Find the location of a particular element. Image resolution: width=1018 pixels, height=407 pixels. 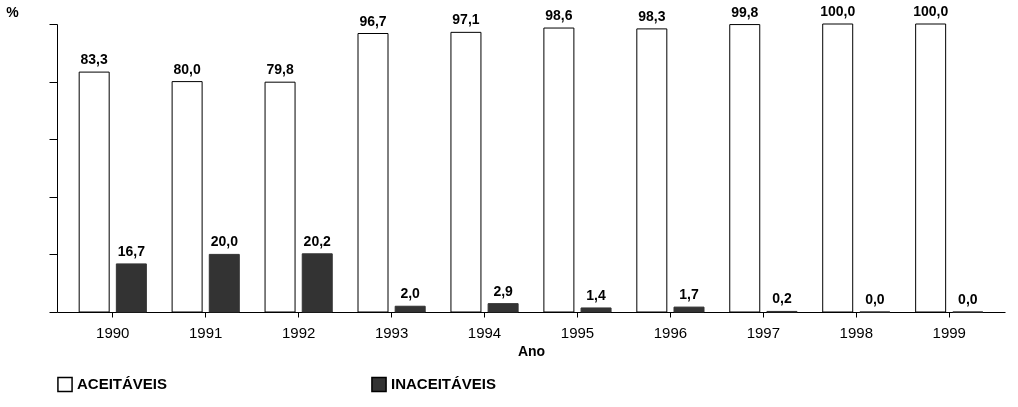

data-label: 83,3 is located at coordinates (94, 59).